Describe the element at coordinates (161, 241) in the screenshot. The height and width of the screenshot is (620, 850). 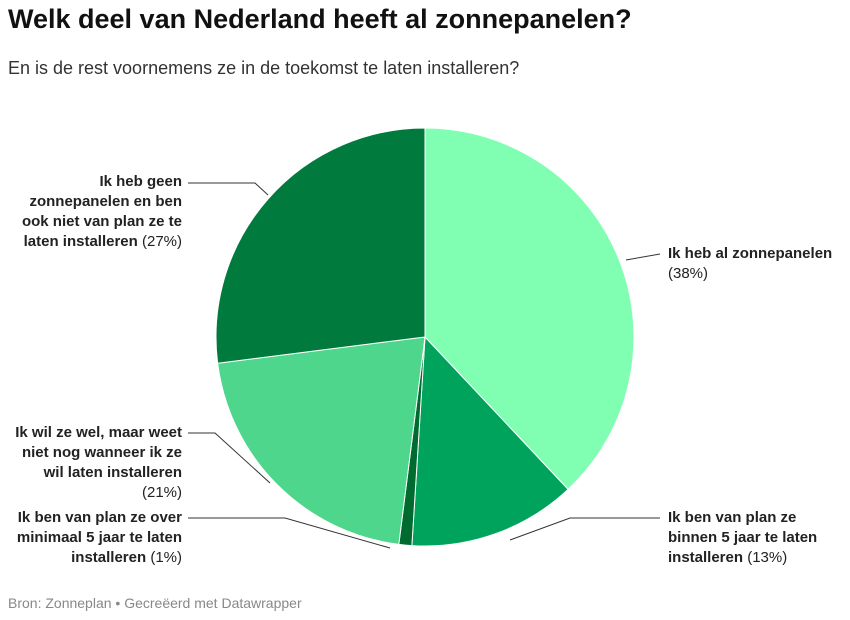
I see `value-label: (27%)` at that location.